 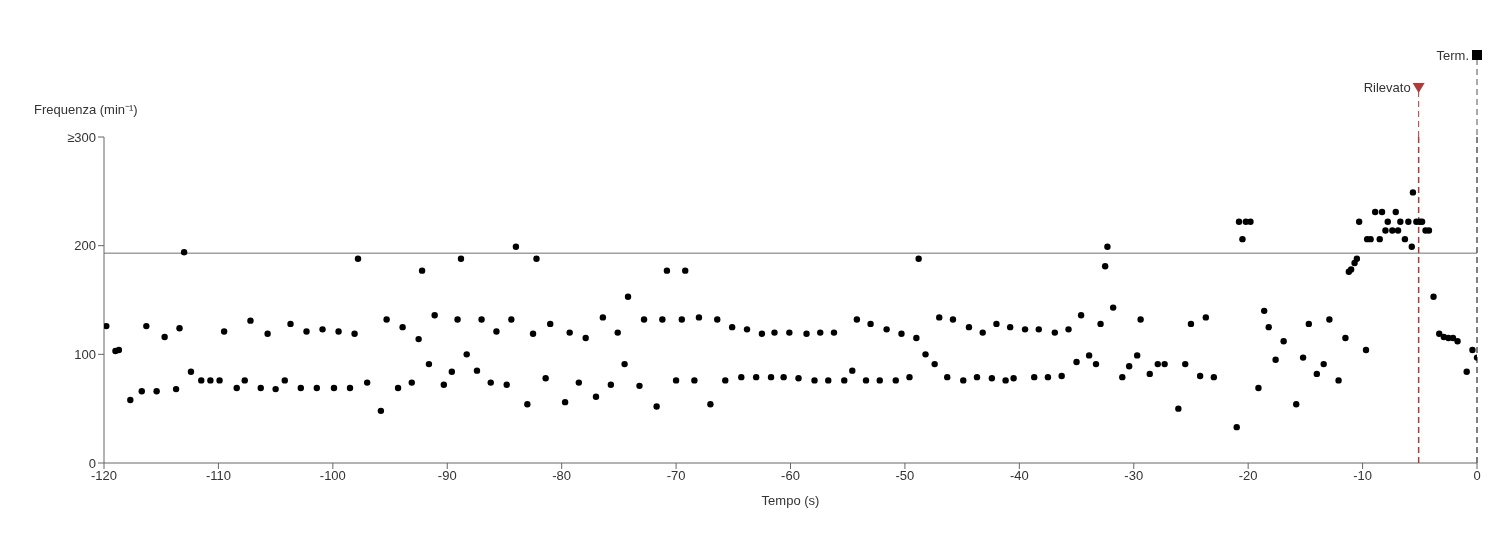 I want to click on x-tick-label: -30, so click(x=1134, y=476).